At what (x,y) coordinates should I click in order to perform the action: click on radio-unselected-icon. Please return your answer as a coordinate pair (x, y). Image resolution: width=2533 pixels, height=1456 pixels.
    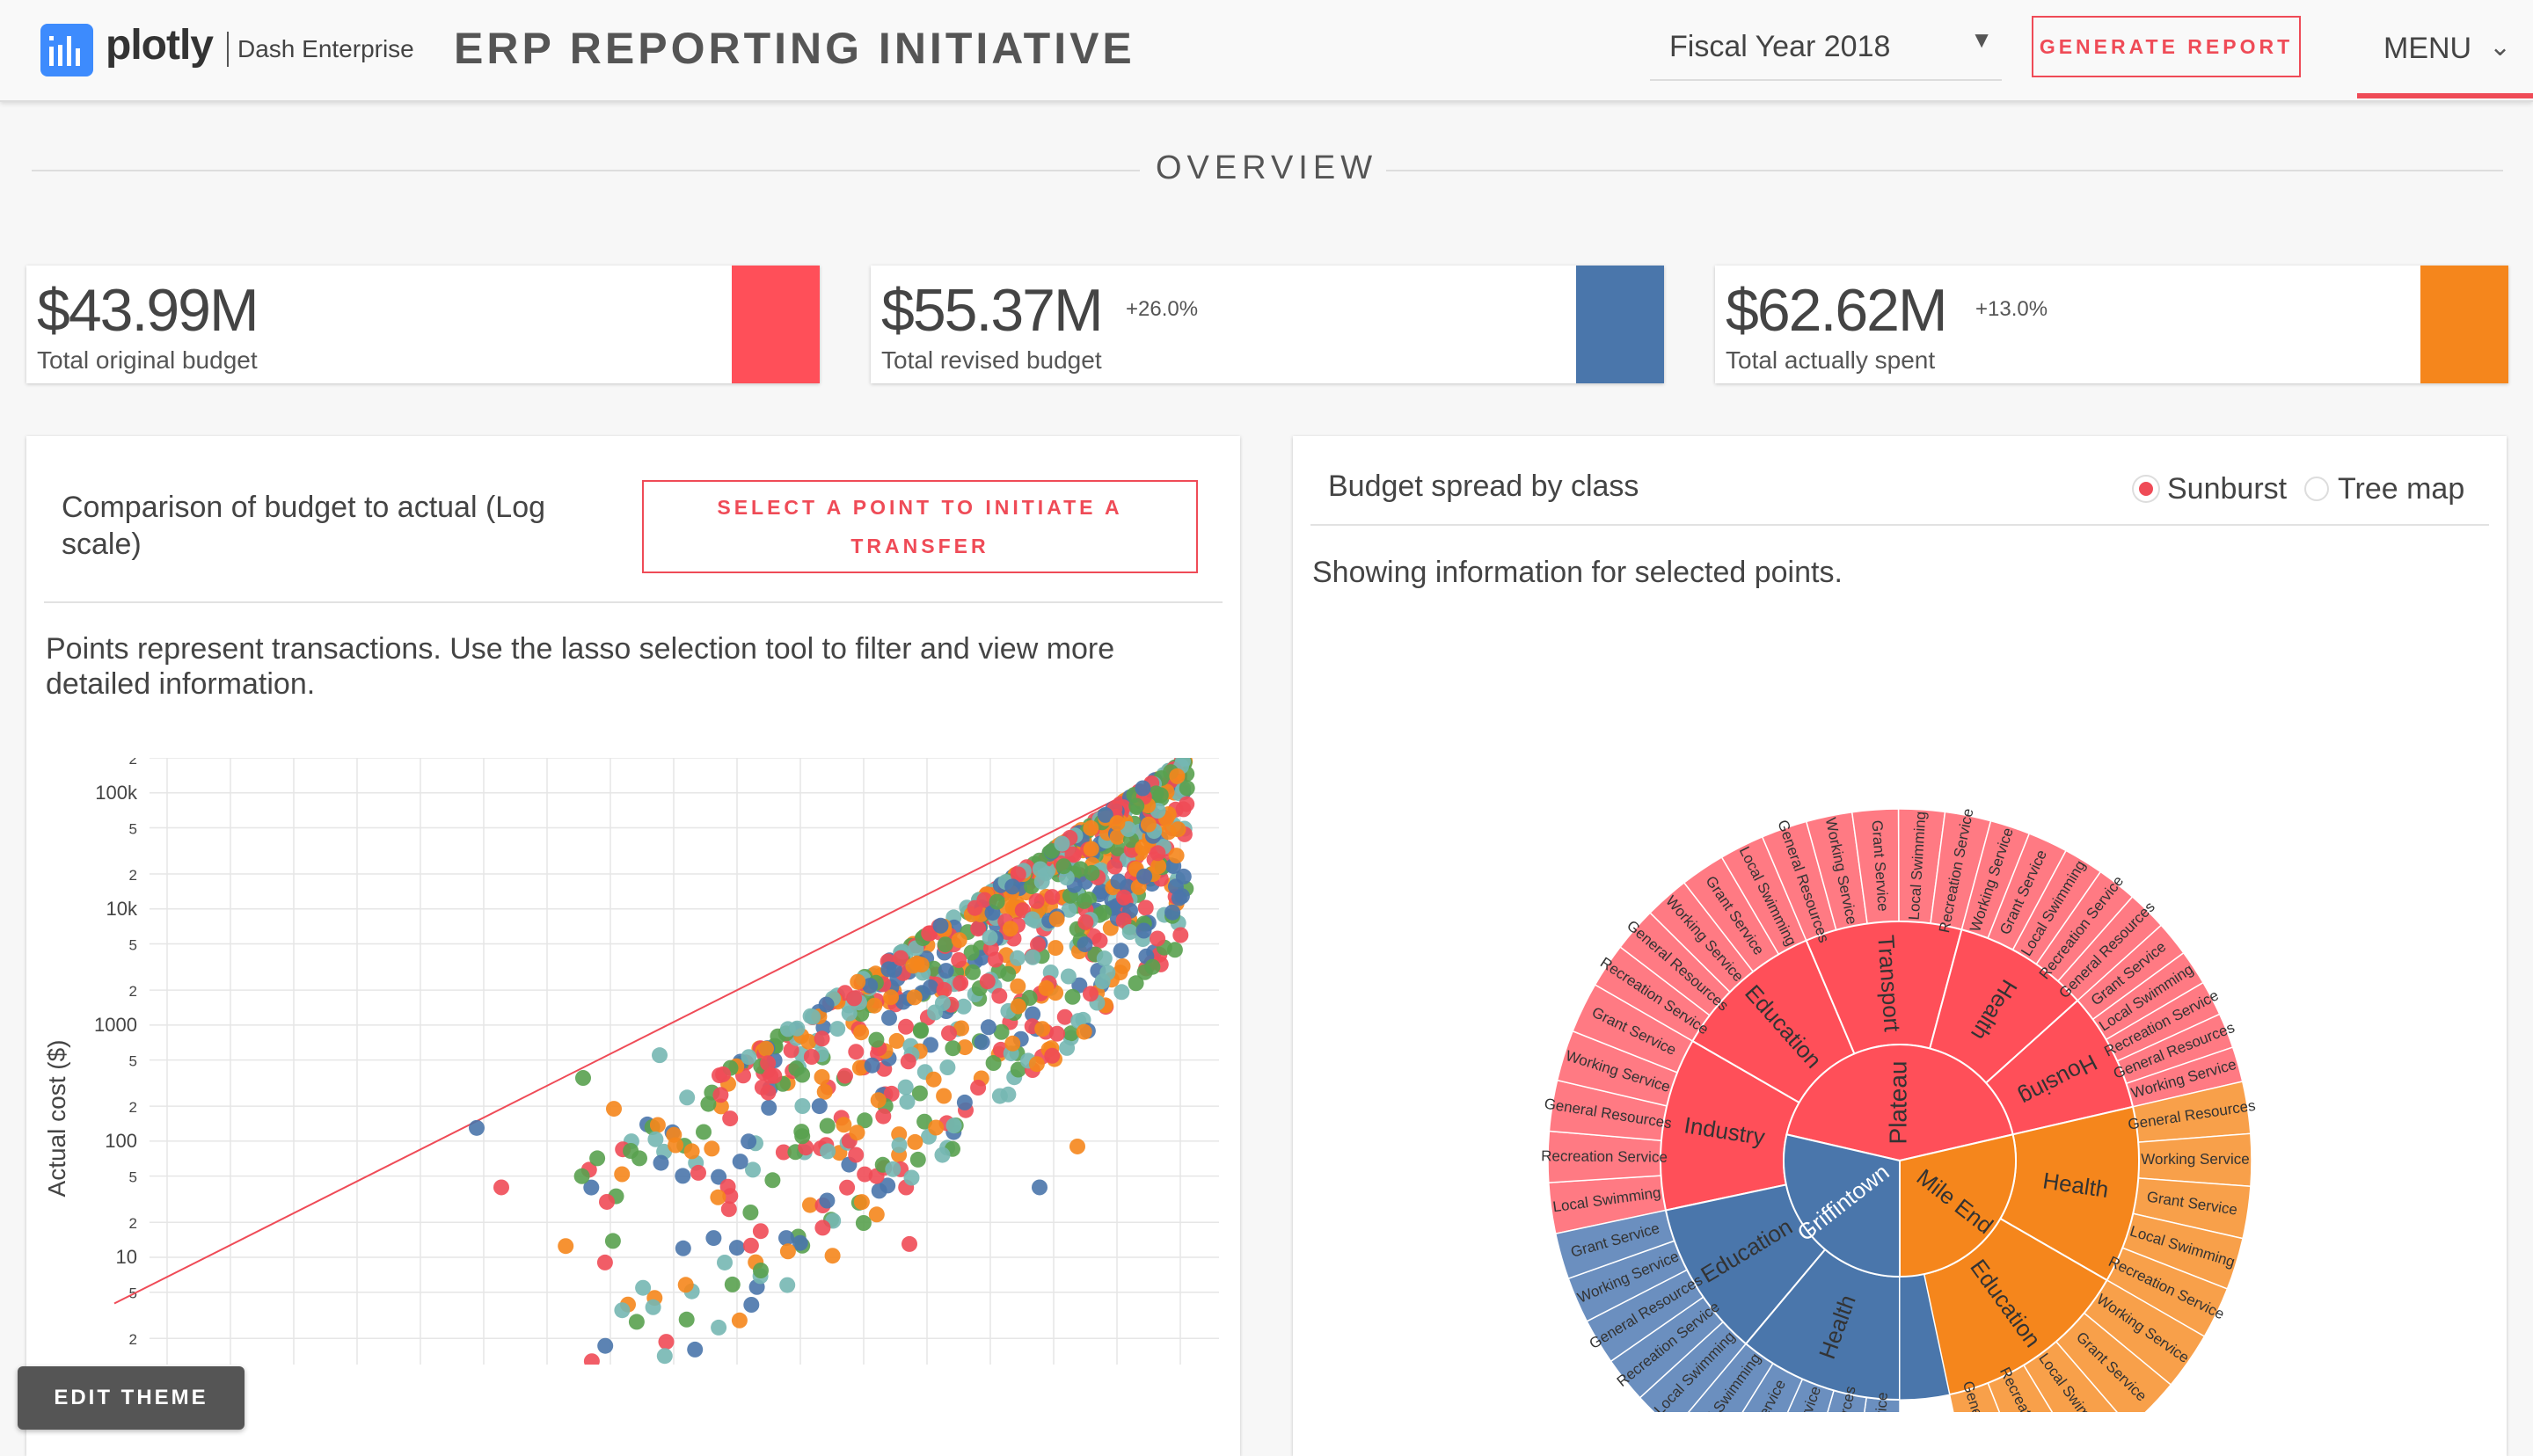
    Looking at the image, I should click on (2316, 489).